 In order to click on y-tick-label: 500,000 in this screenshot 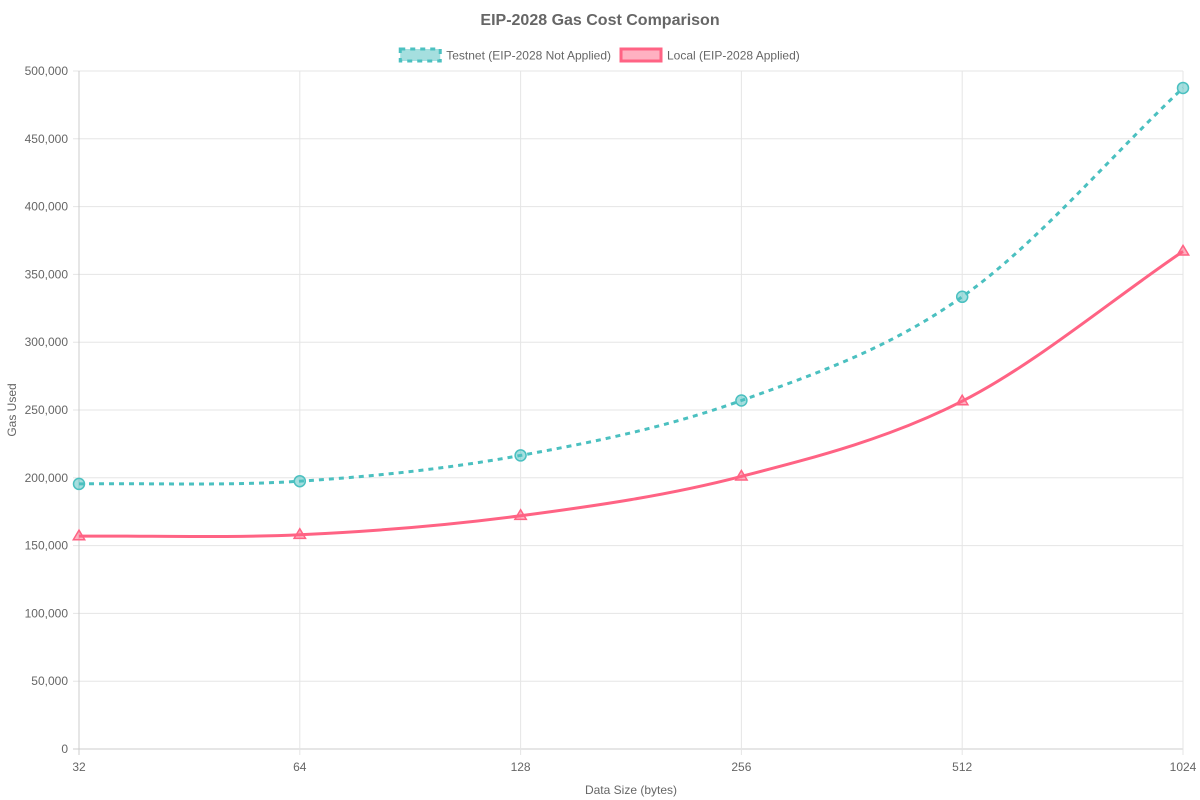, I will do `click(47, 71)`.